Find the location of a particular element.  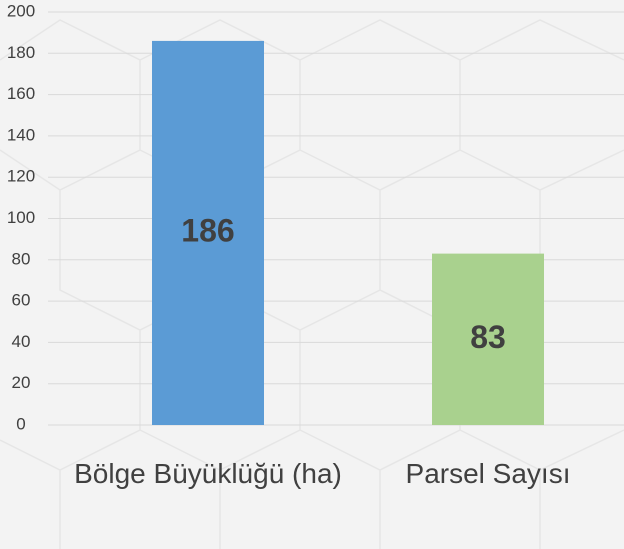

x-tick-label: Bölge Büyüklüğü (ha) is located at coordinates (208, 473).